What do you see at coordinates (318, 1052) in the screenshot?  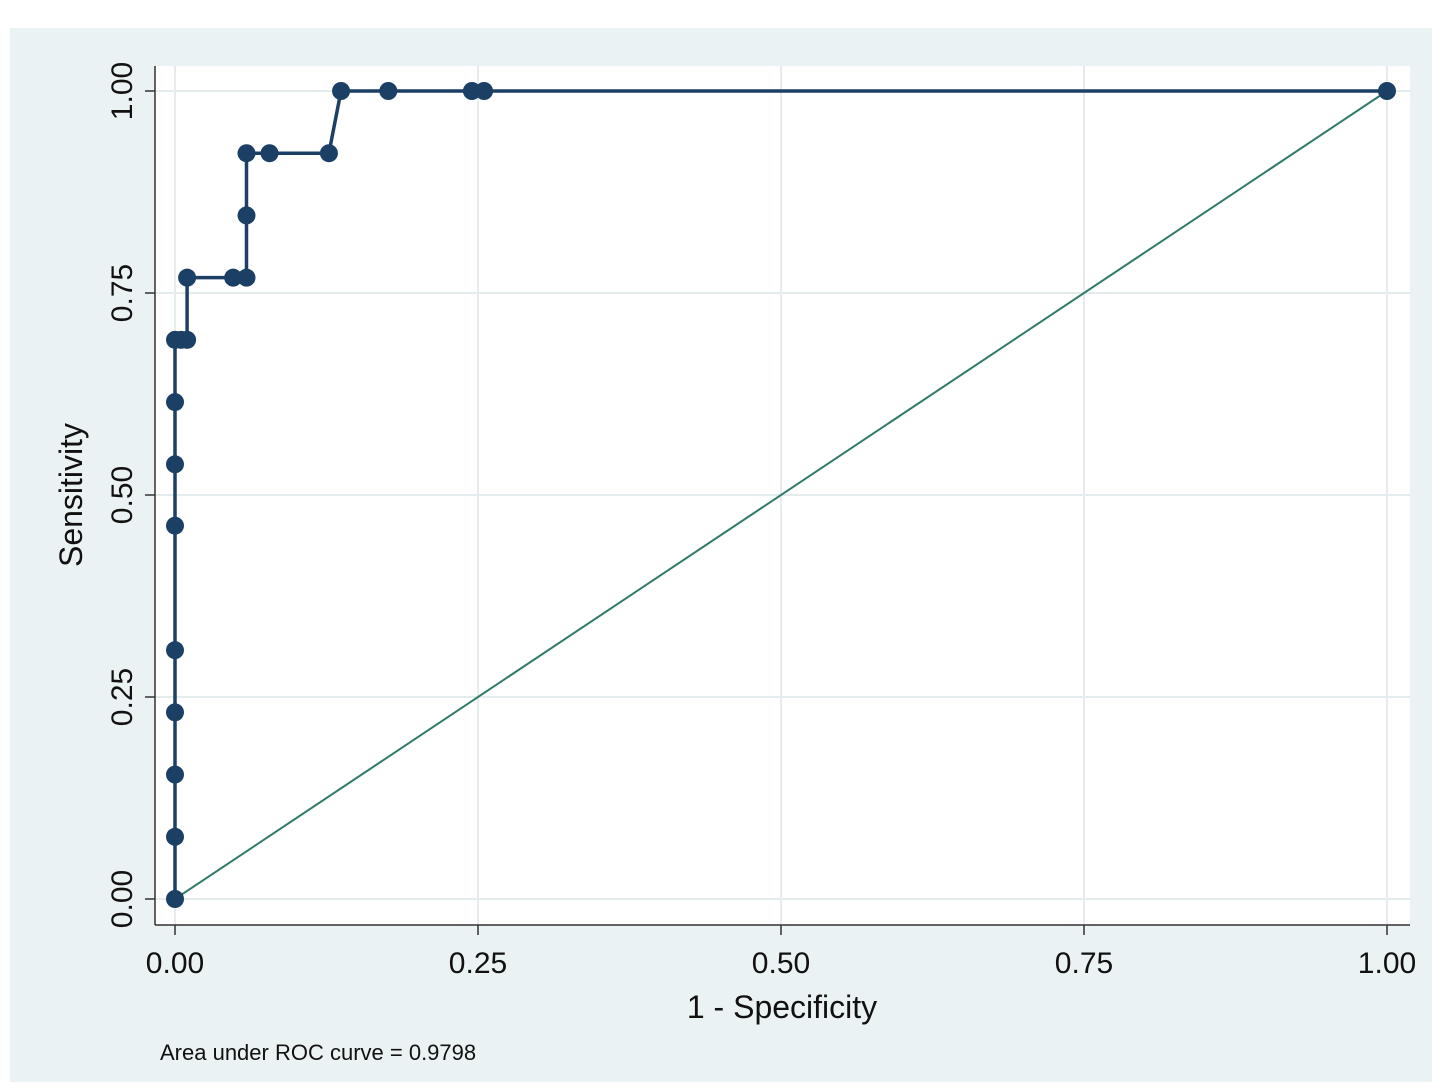 I see `auc-note: Area under ROC curve = 0.9798` at bounding box center [318, 1052].